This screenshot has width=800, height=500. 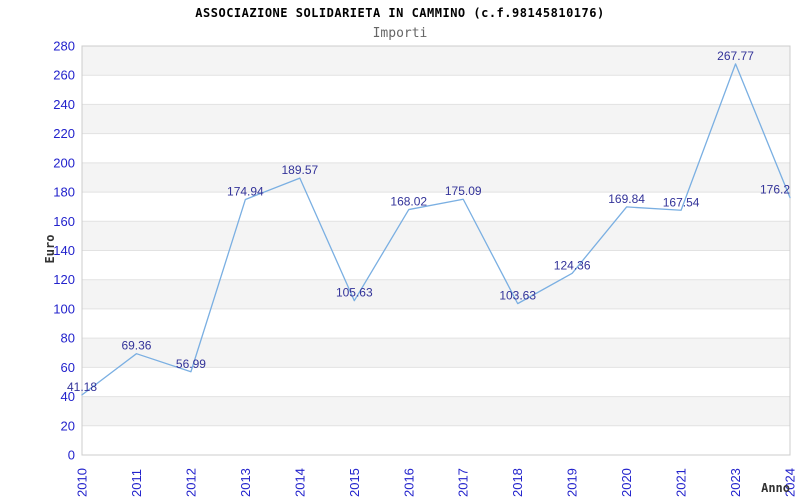 What do you see at coordinates (735, 56) in the screenshot?
I see `data-label: 267.77` at bounding box center [735, 56].